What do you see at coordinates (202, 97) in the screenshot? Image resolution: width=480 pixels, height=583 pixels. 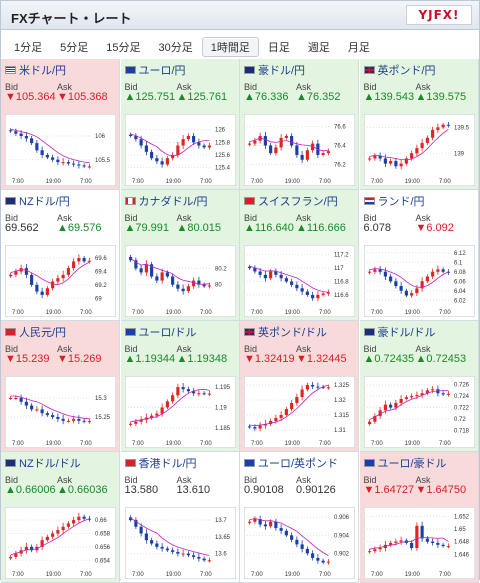 I see `ask-price: ▲125.761` at bounding box center [202, 97].